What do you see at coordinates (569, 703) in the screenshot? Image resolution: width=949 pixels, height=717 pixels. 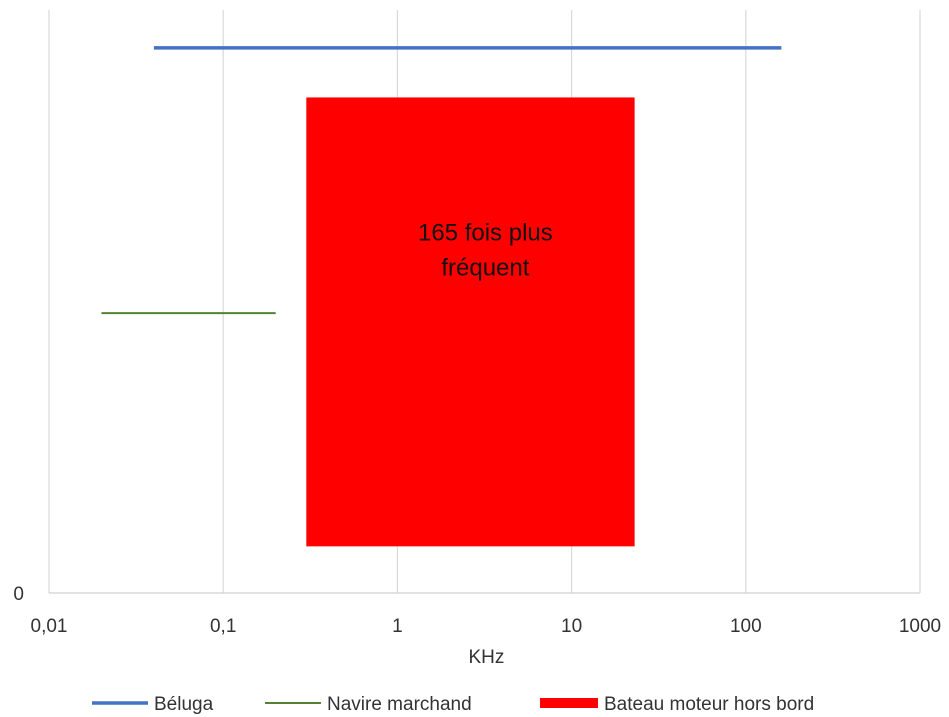 I see `legend-swatch` at bounding box center [569, 703].